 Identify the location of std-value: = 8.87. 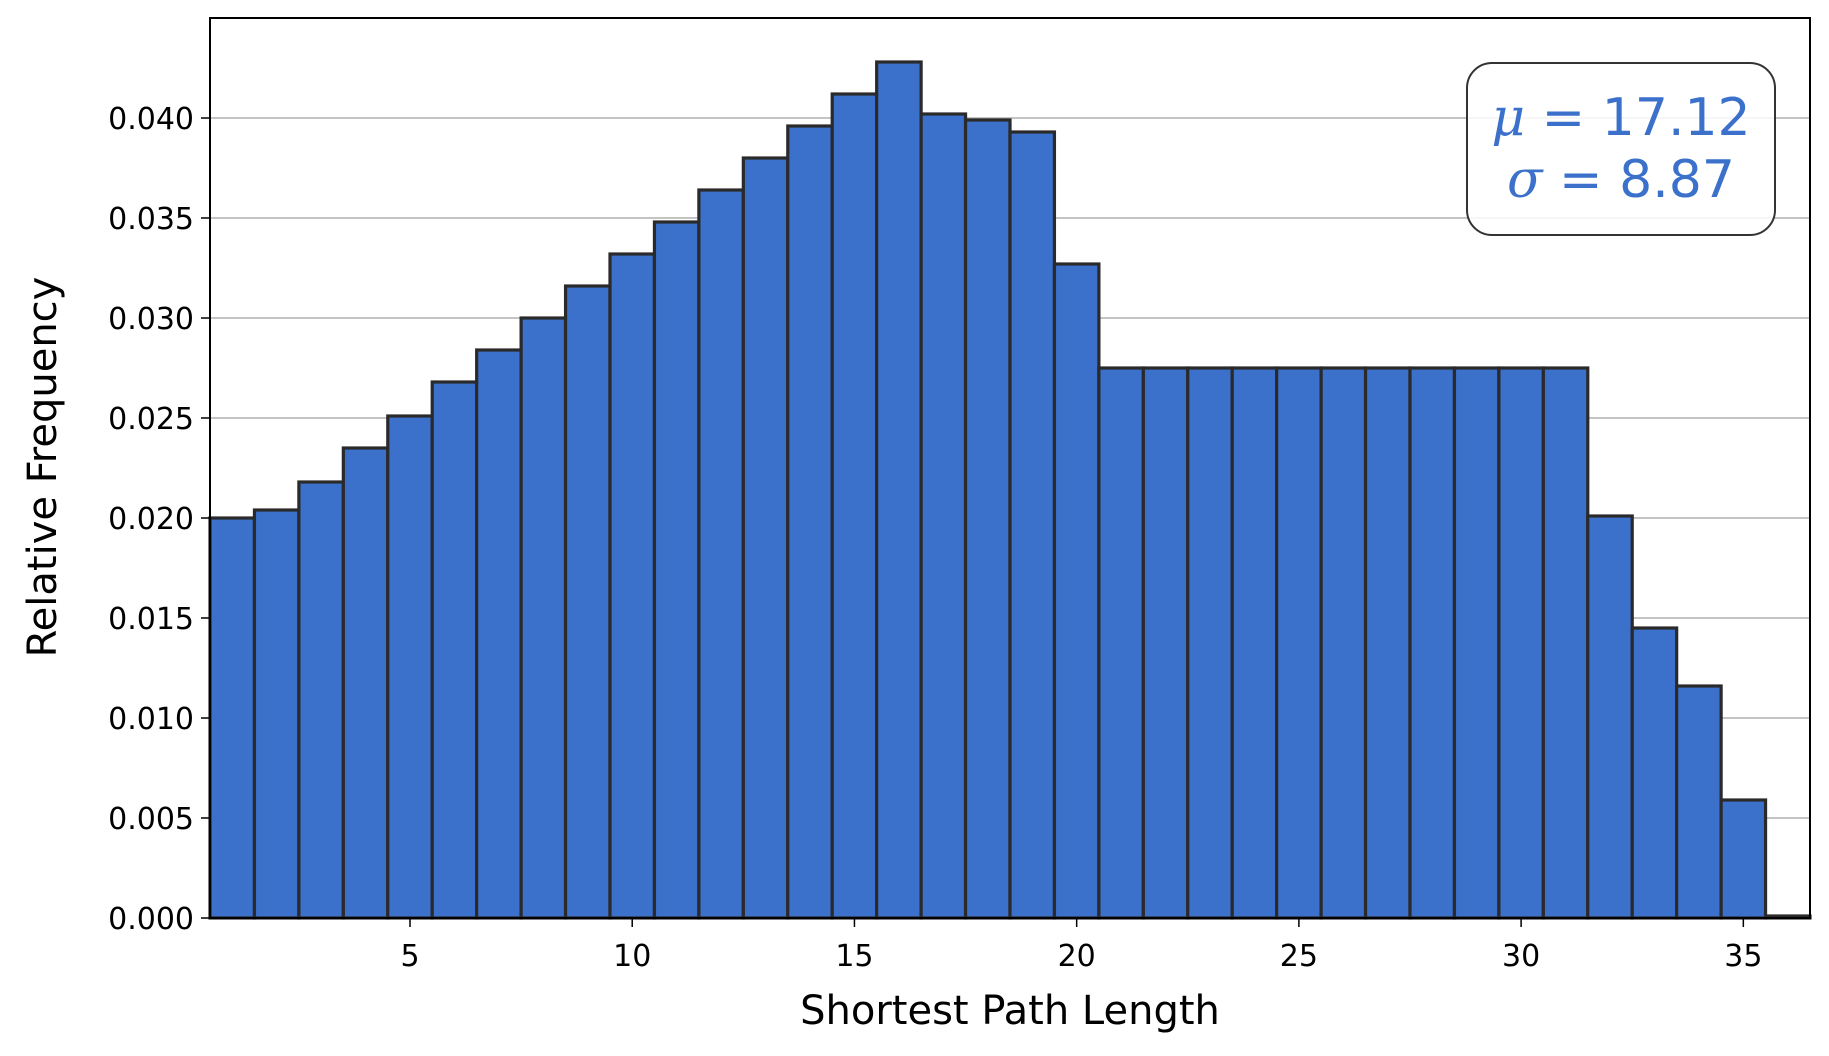
(1638, 180).